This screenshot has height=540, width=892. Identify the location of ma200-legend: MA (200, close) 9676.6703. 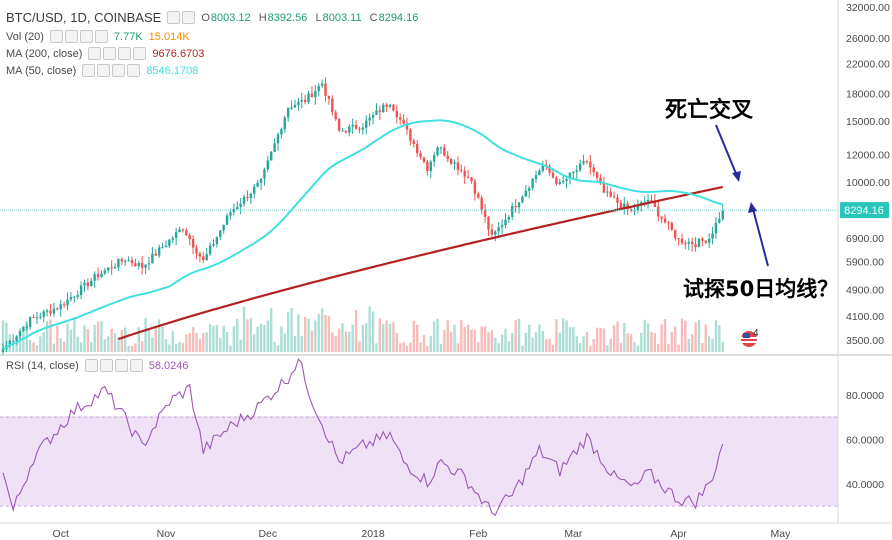
(105, 53).